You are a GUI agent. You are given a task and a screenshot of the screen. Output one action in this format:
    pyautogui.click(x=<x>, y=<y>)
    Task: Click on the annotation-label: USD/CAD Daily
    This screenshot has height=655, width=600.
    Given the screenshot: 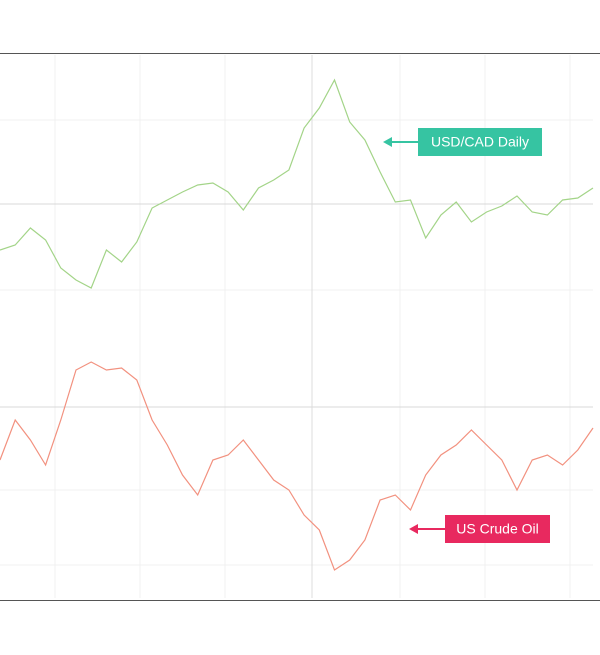 What is the action you would take?
    pyautogui.click(x=480, y=142)
    